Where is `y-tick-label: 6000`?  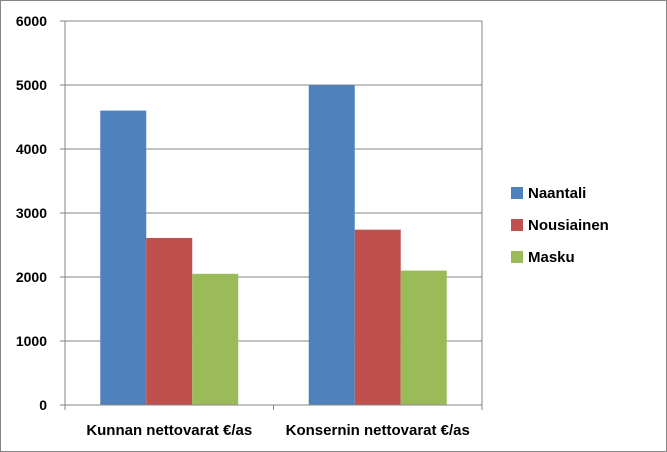
y-tick-label: 6000 is located at coordinates (31, 21).